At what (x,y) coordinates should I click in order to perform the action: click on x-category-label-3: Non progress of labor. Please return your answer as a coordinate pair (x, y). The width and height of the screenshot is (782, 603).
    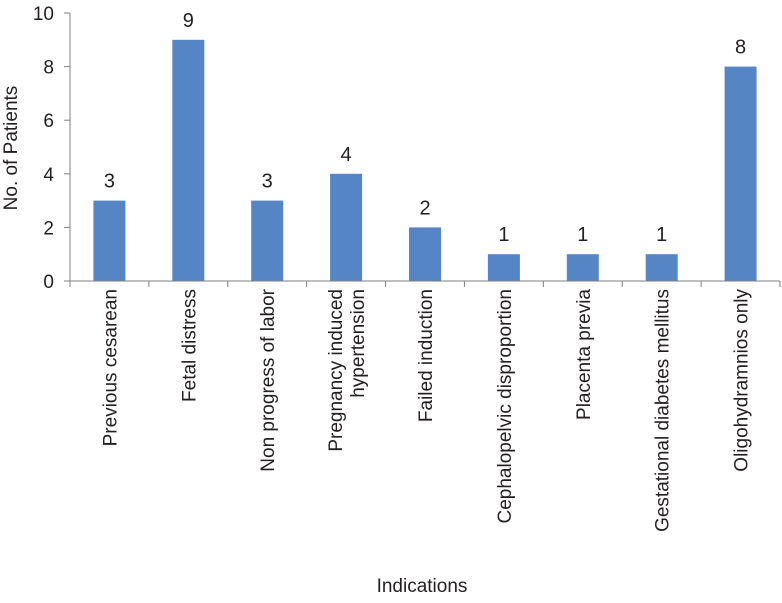
    Looking at the image, I should click on (268, 379).